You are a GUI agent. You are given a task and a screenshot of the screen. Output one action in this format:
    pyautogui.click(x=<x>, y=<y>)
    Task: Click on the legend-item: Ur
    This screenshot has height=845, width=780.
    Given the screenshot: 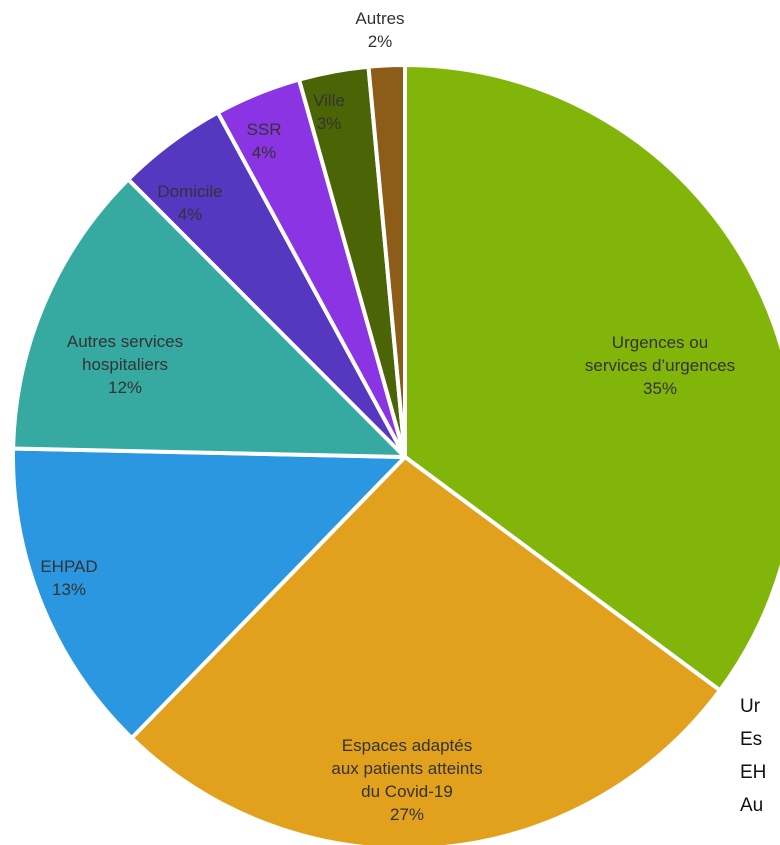 What is the action you would take?
    pyautogui.click(x=750, y=706)
    